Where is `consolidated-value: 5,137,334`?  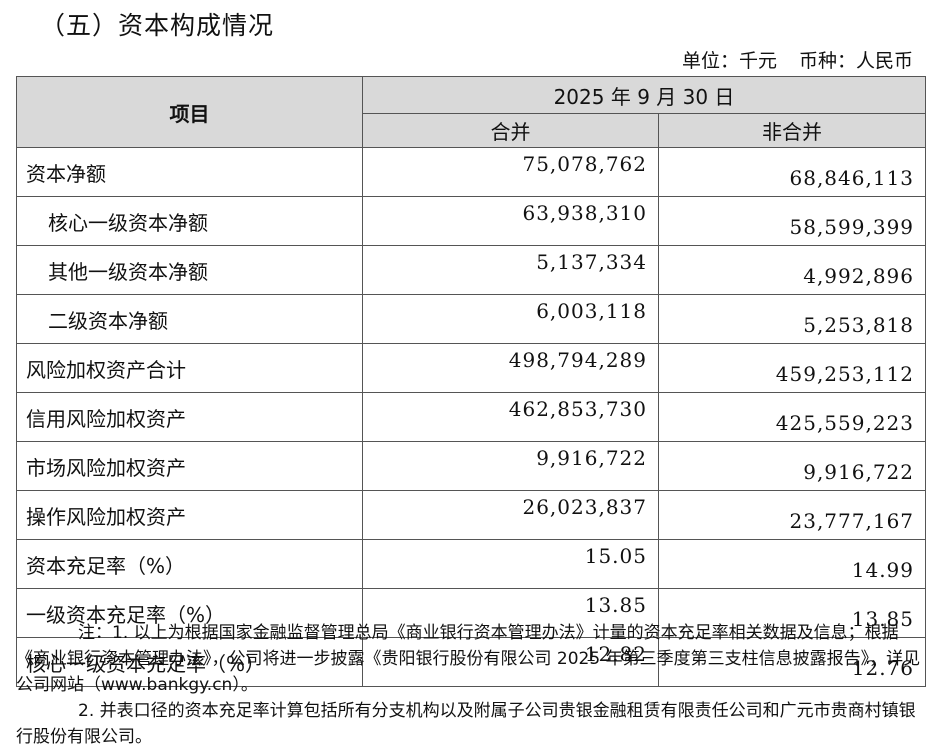 consolidated-value: 5,137,334 is located at coordinates (510, 270).